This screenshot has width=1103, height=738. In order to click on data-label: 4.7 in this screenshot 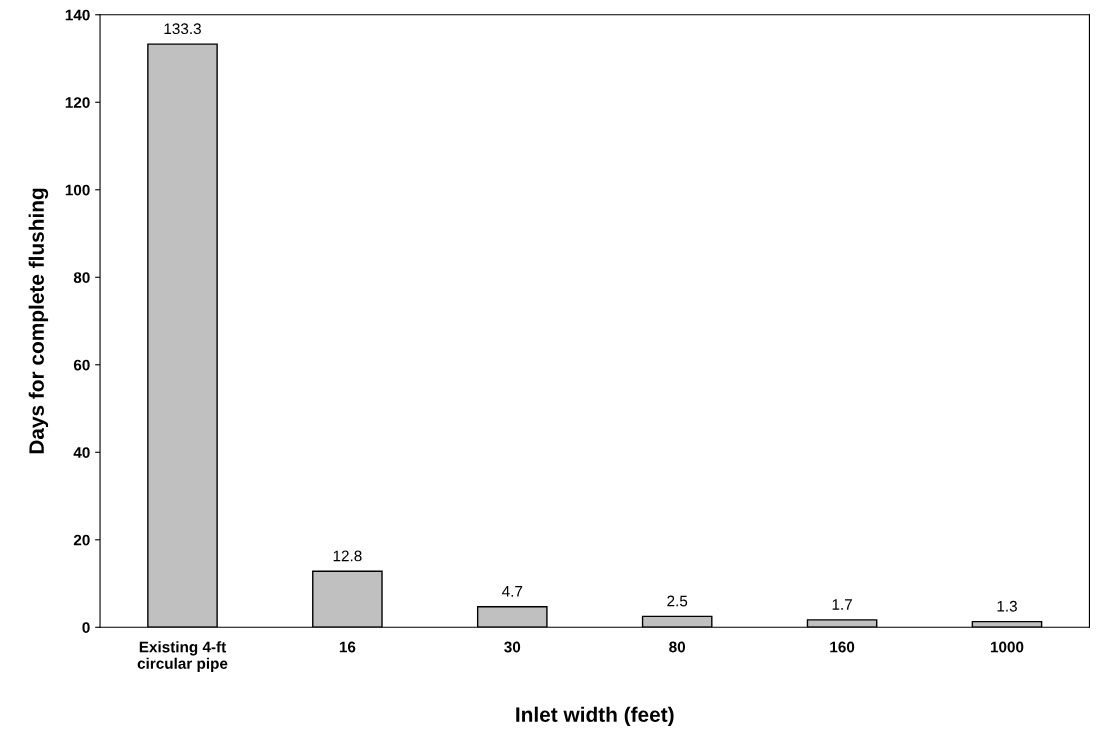, I will do `click(512, 591)`.